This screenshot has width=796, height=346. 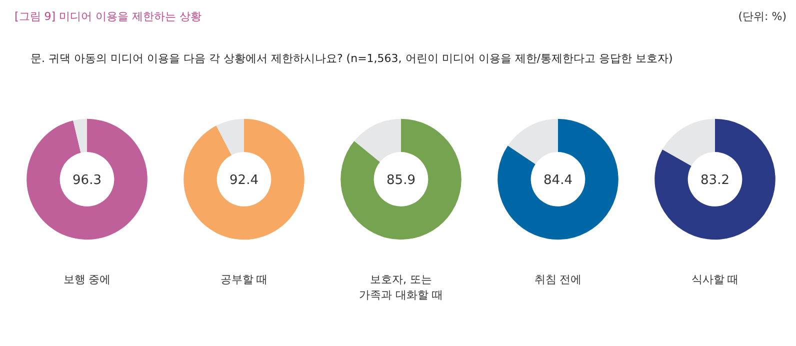 What do you see at coordinates (715, 279) in the screenshot?
I see `slice-label: 식사할 때` at bounding box center [715, 279].